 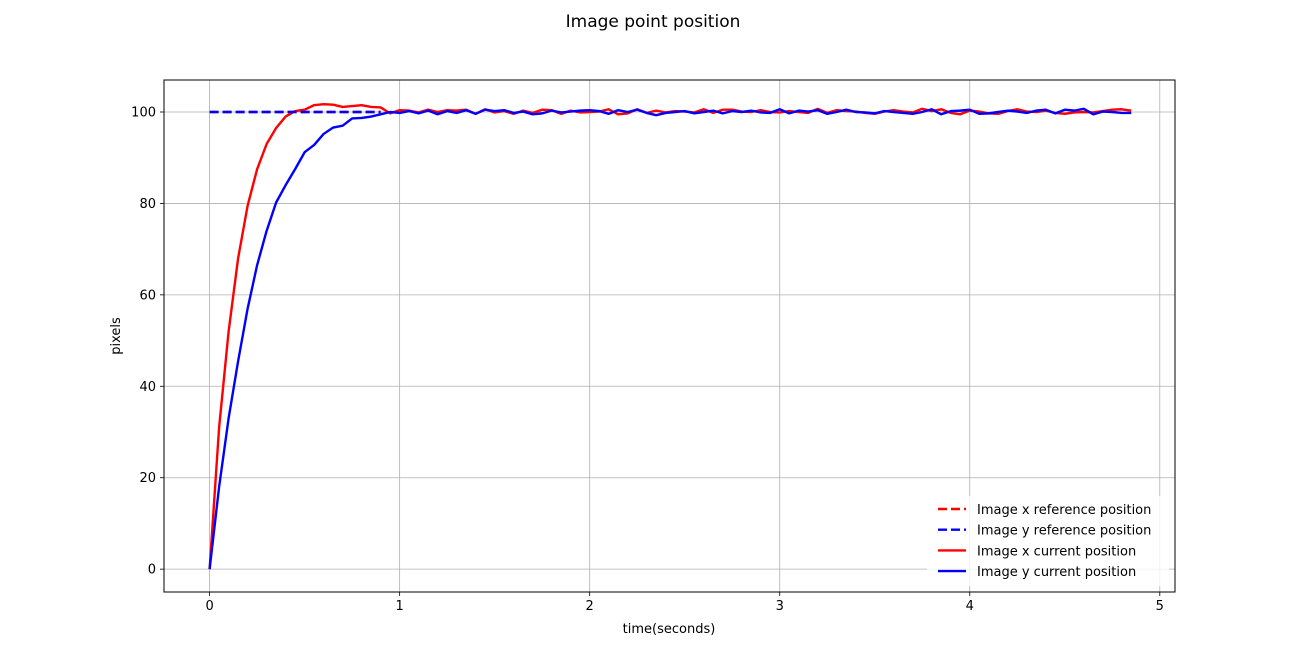 I want to click on legend-entry-label: Image x reference position, so click(x=1064, y=510).